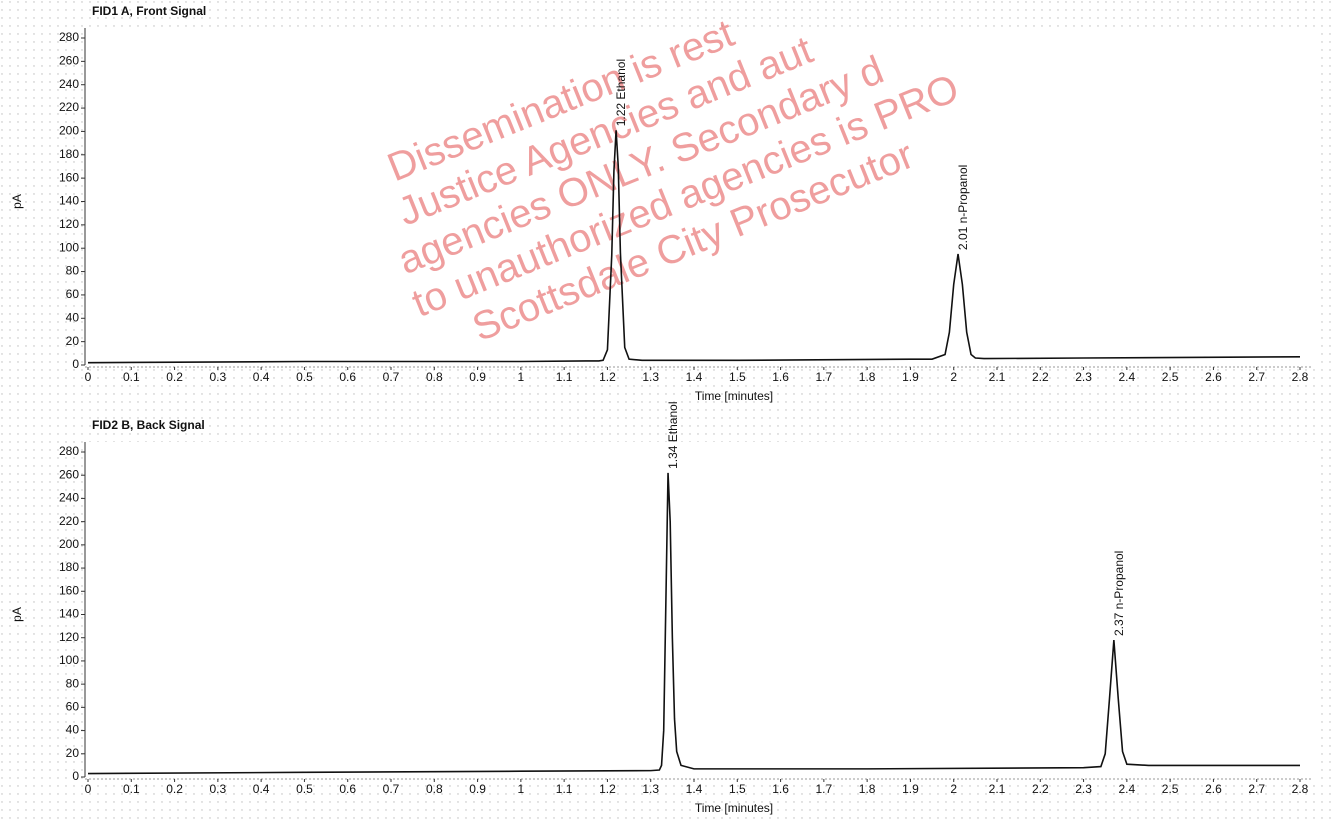 Image resolution: width=1332 pixels, height=824 pixels. Describe the element at coordinates (963, 207) in the screenshot. I see `peak-label: 2.01 n-Propanol` at that location.